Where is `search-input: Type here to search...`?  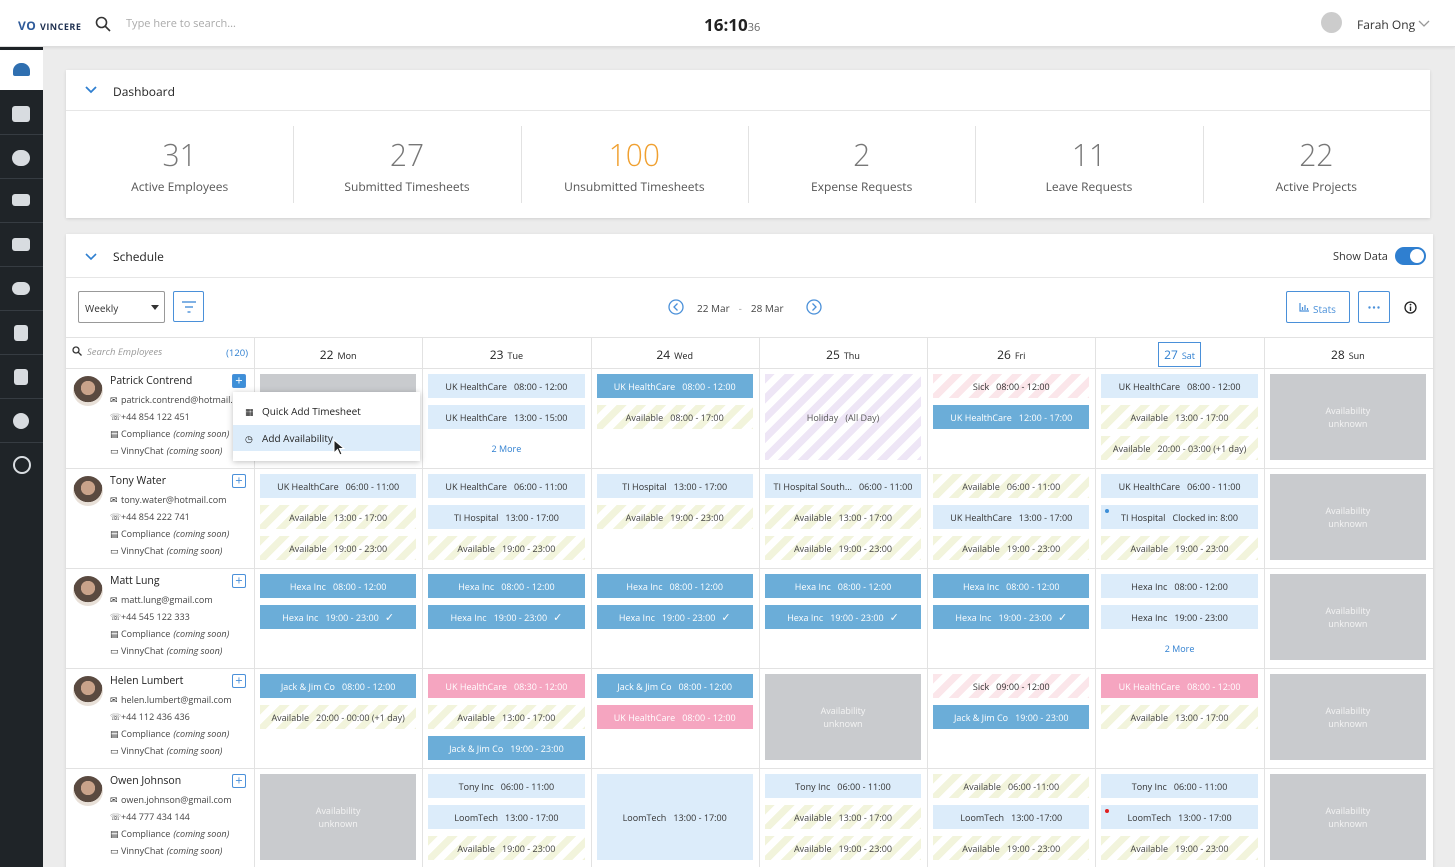
search-input: Type here to search... is located at coordinates (181, 23).